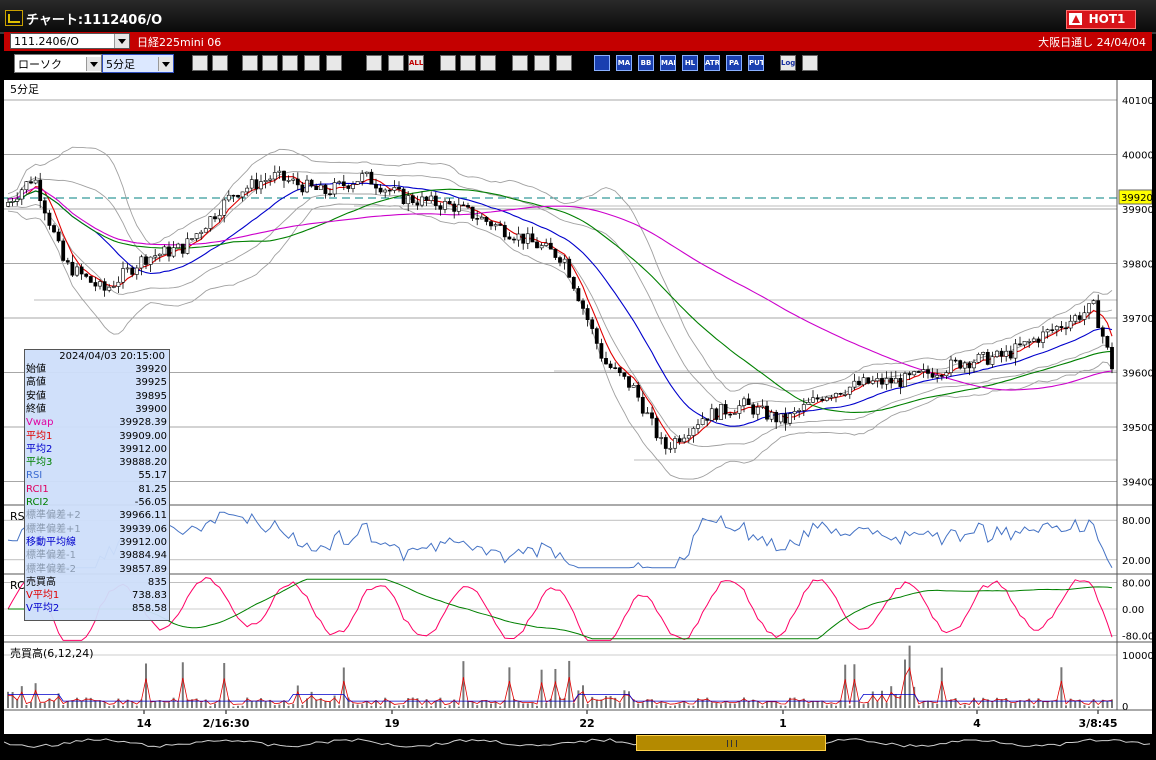 Image resolution: width=1156 pixels, height=760 pixels. I want to click on hot1-button: HOT1, so click(1101, 19).